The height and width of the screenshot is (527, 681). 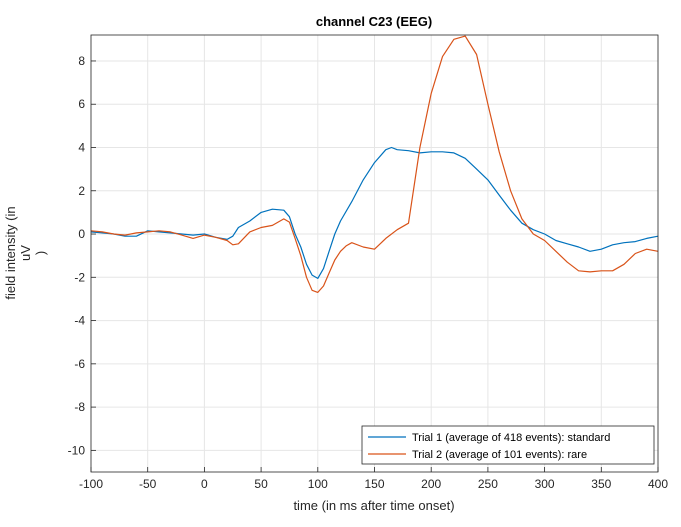 I want to click on y-tick-label: 8, so click(x=81, y=61).